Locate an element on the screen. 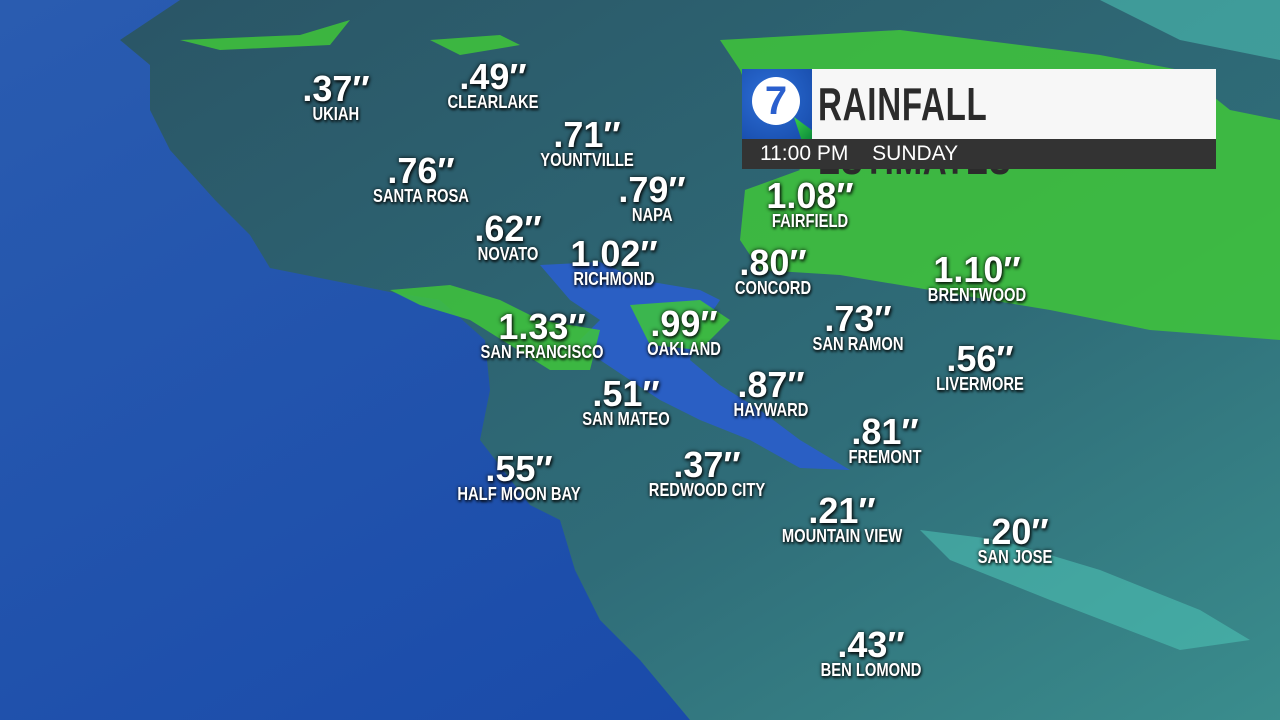 The height and width of the screenshot is (720, 1280). city-label: .80″ CONCORD is located at coordinates (773, 270).